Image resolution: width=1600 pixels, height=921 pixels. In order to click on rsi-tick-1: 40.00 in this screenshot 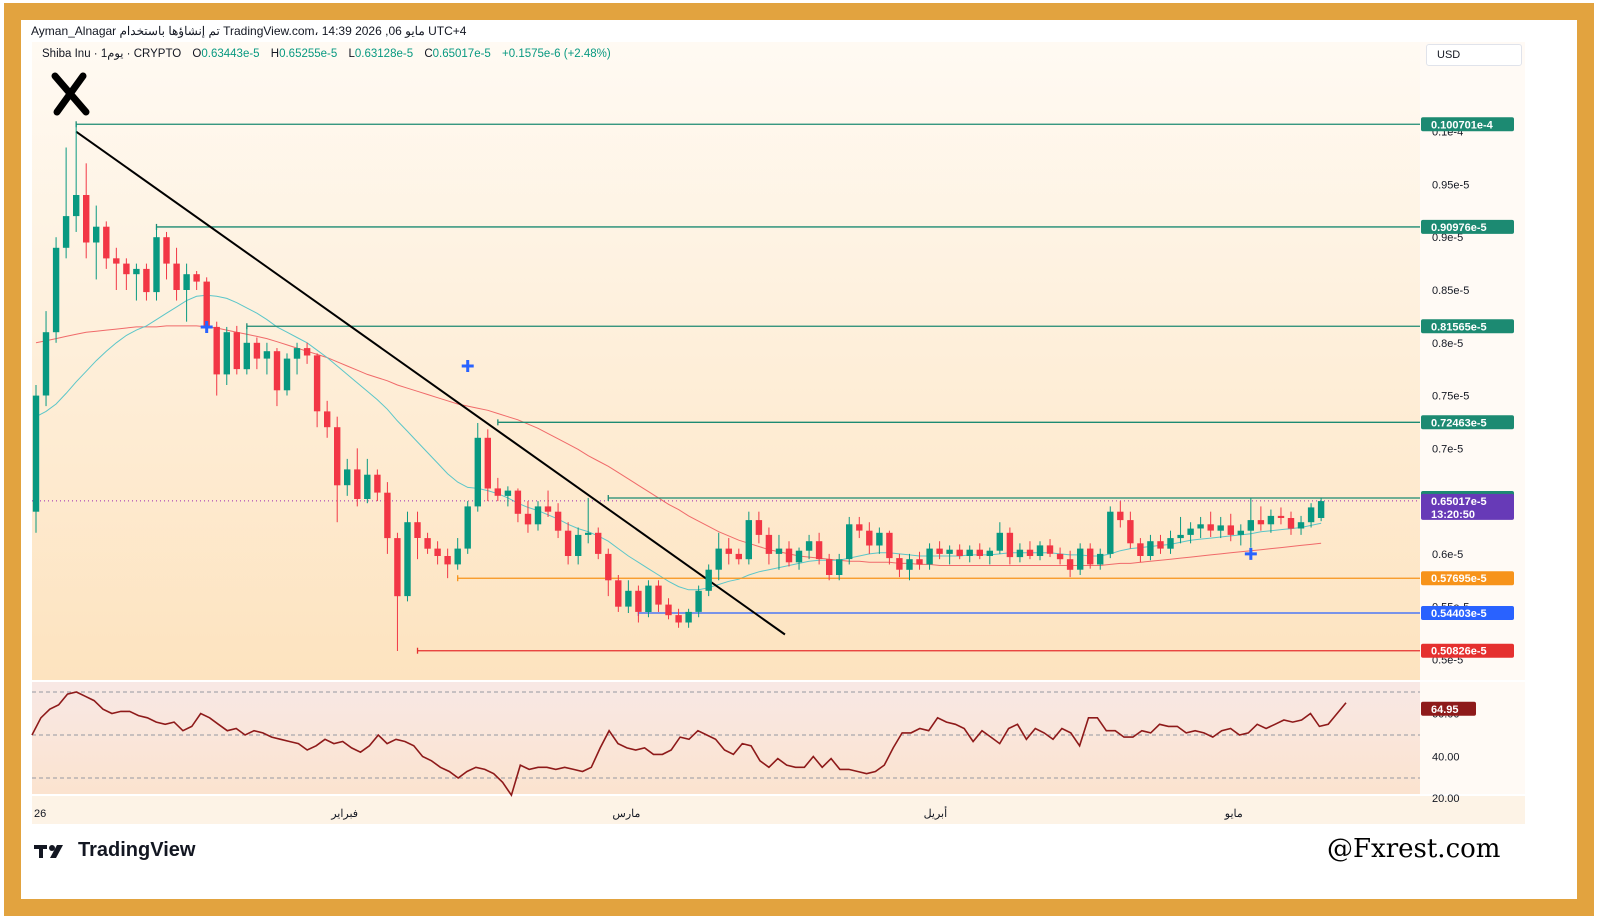, I will do `click(1446, 758)`.